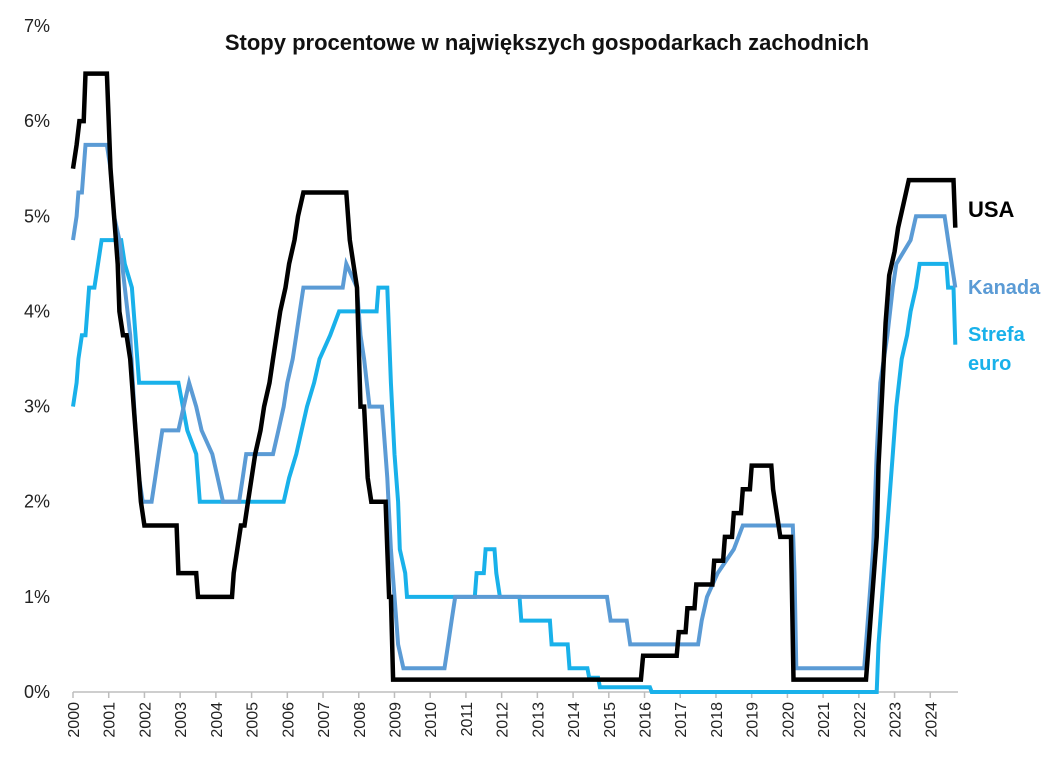  Describe the element at coordinates (360, 720) in the screenshot. I see `x-tick-label: 2008` at that location.